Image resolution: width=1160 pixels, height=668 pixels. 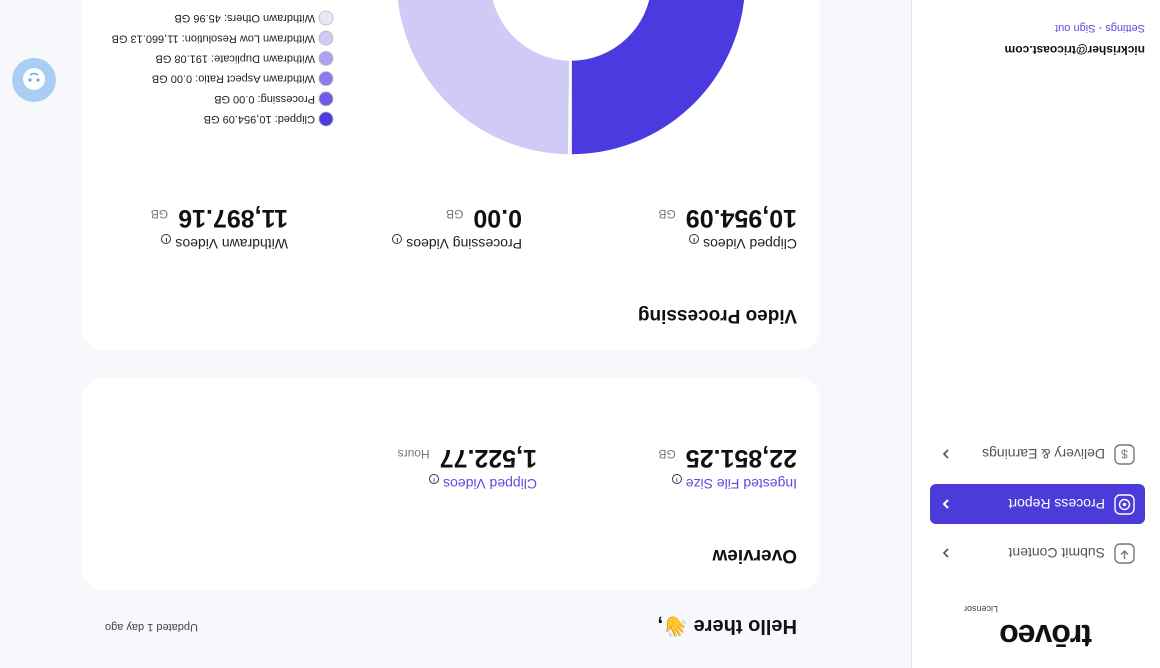 I want to click on legend-label: Withdrawn Low Resolution: 11,660.13 GB, so click(x=213, y=38).